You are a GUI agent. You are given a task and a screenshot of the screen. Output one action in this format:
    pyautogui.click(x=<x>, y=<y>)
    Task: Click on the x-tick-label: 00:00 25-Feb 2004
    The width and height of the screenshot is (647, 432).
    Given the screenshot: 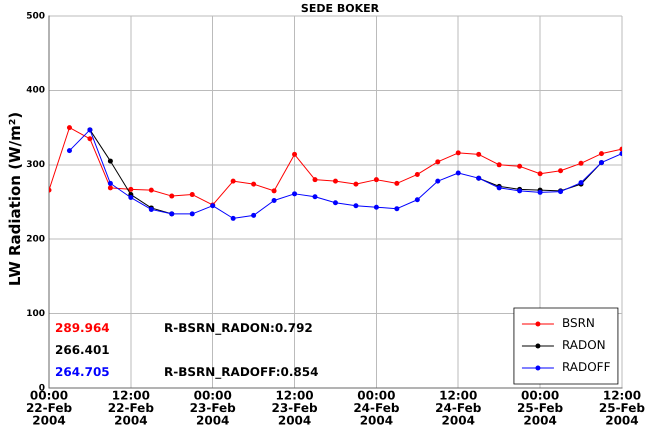 What is the action you would take?
    pyautogui.click(x=540, y=408)
    